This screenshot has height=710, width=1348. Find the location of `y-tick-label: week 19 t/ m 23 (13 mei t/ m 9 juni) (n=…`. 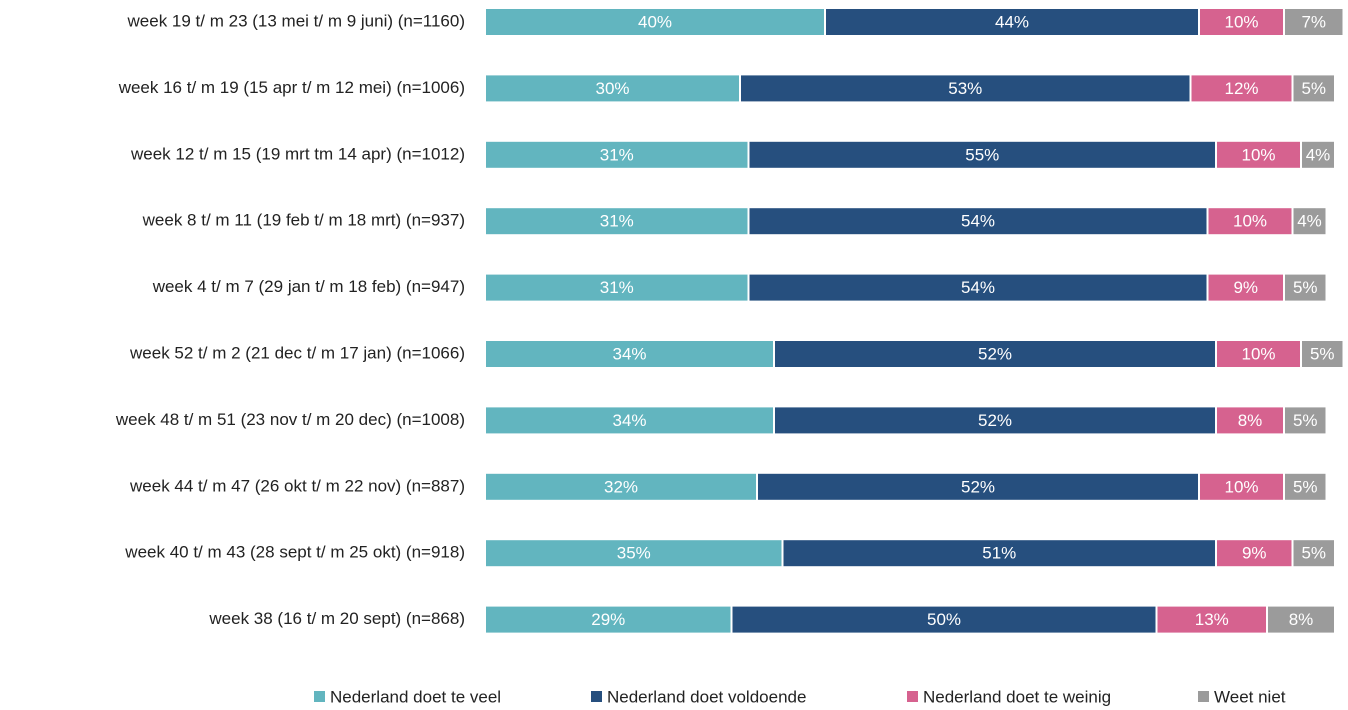

y-tick-label: week 19 t/ m 23 (13 mei t/ m 9 juni) (n=… is located at coordinates (296, 20).